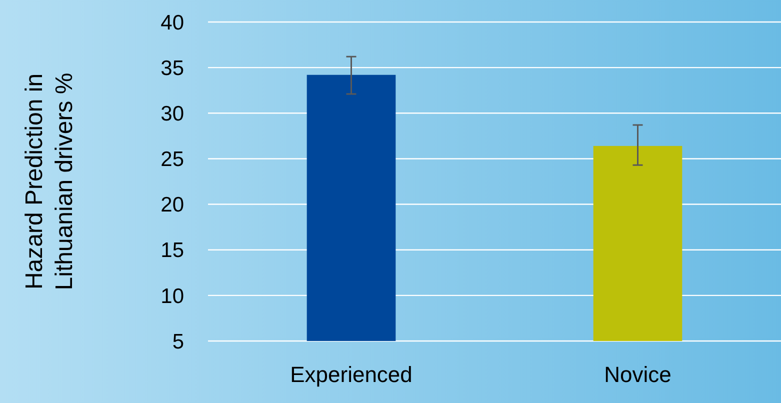 Image resolution: width=781 pixels, height=403 pixels. I want to click on y-tick-label: 15, so click(172, 250).